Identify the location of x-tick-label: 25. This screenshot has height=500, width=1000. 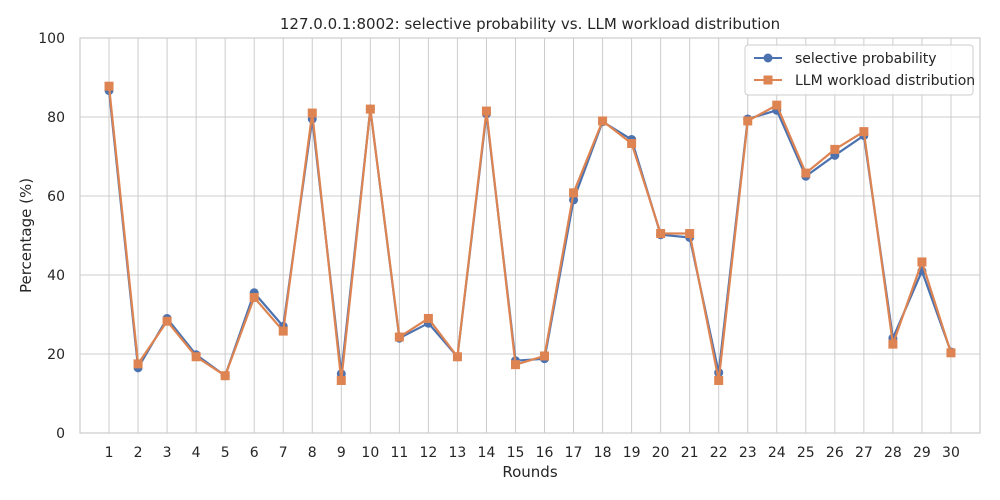
(806, 453).